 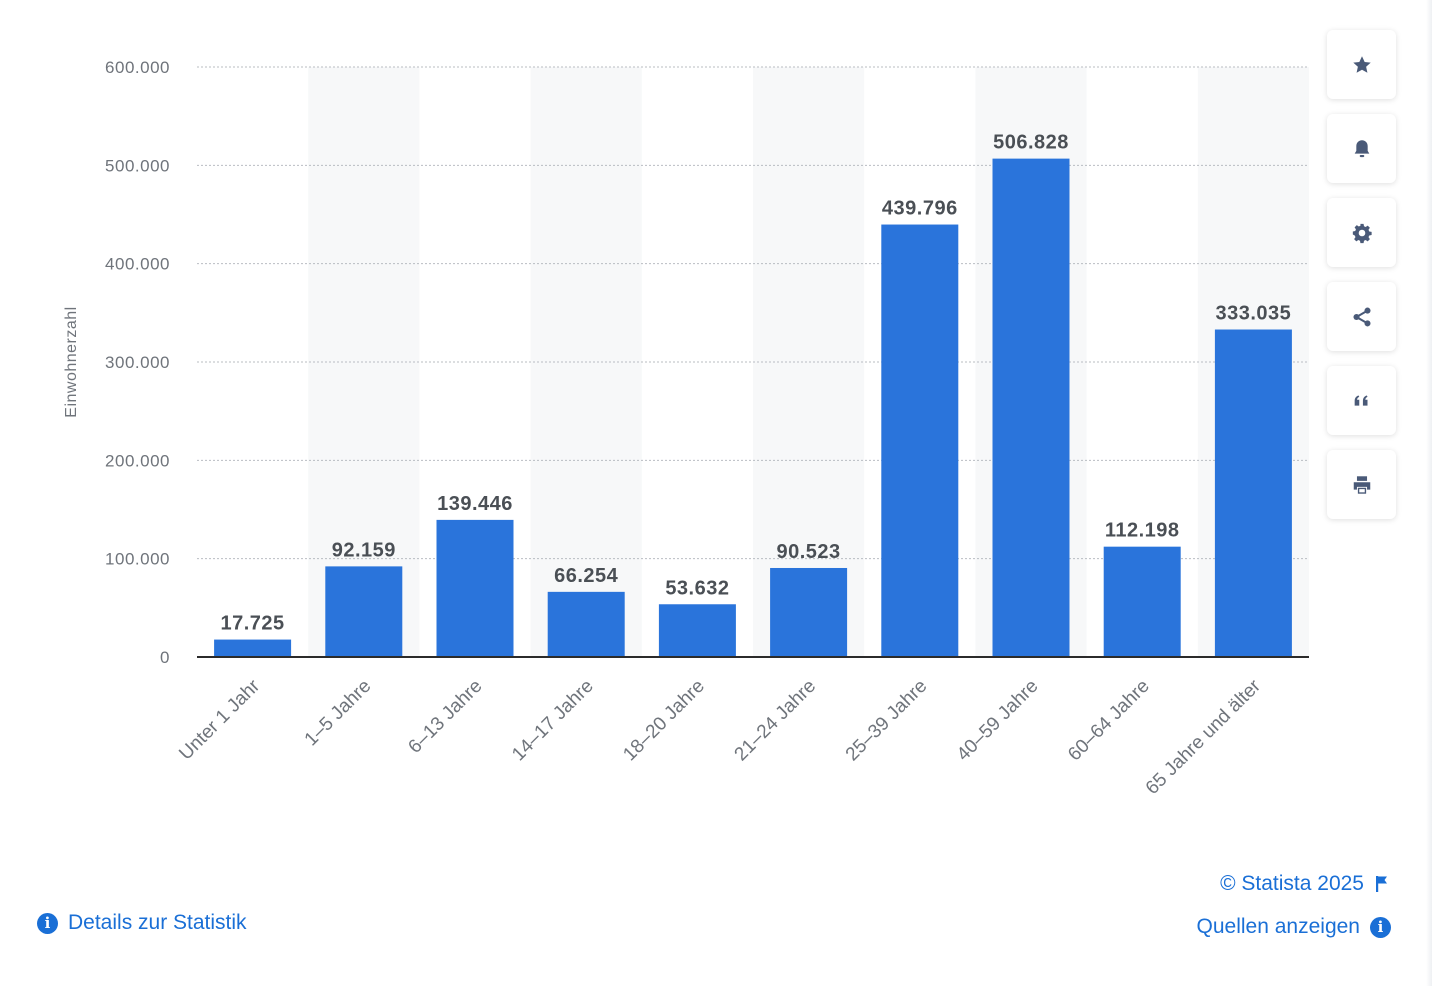 I want to click on x-tick-label: 18–20 Jahre, so click(x=664, y=721).